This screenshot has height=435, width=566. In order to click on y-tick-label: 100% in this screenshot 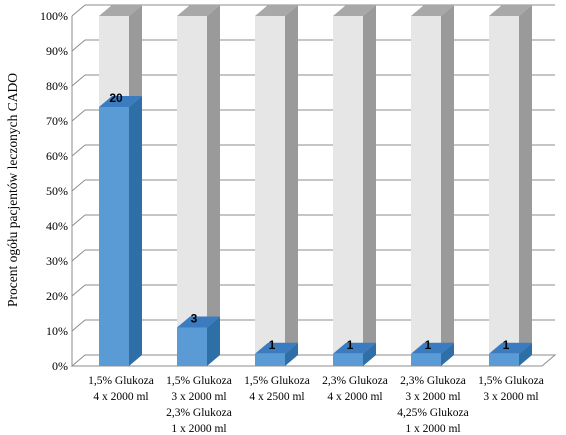, I will do `click(54, 16)`.